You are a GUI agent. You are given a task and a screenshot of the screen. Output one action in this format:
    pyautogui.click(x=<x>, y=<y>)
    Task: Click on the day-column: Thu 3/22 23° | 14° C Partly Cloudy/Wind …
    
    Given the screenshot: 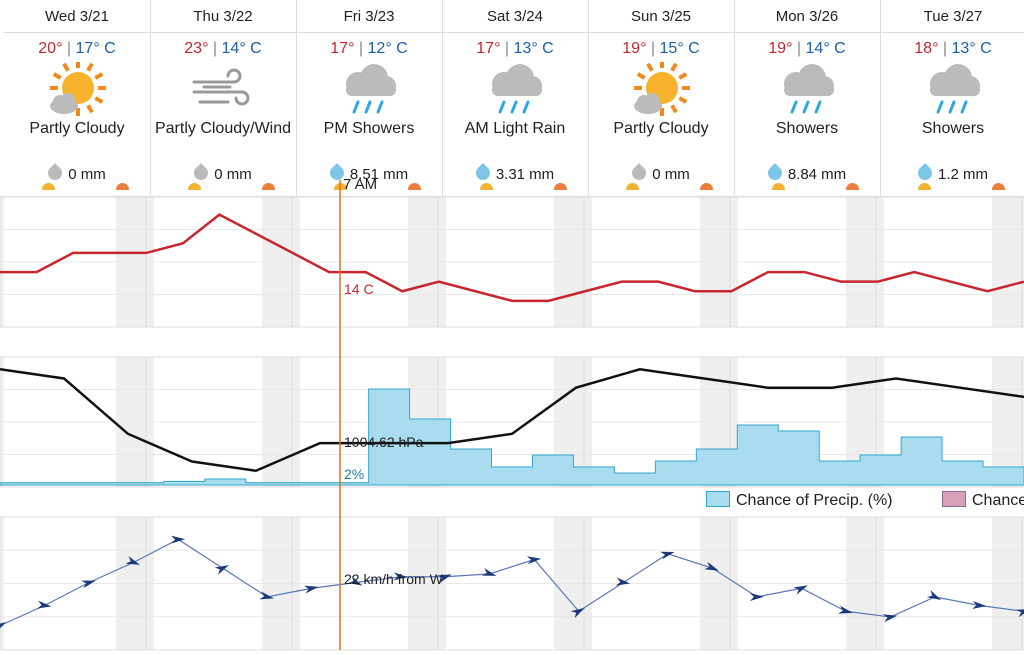 What is the action you would take?
    pyautogui.click(x=223, y=98)
    